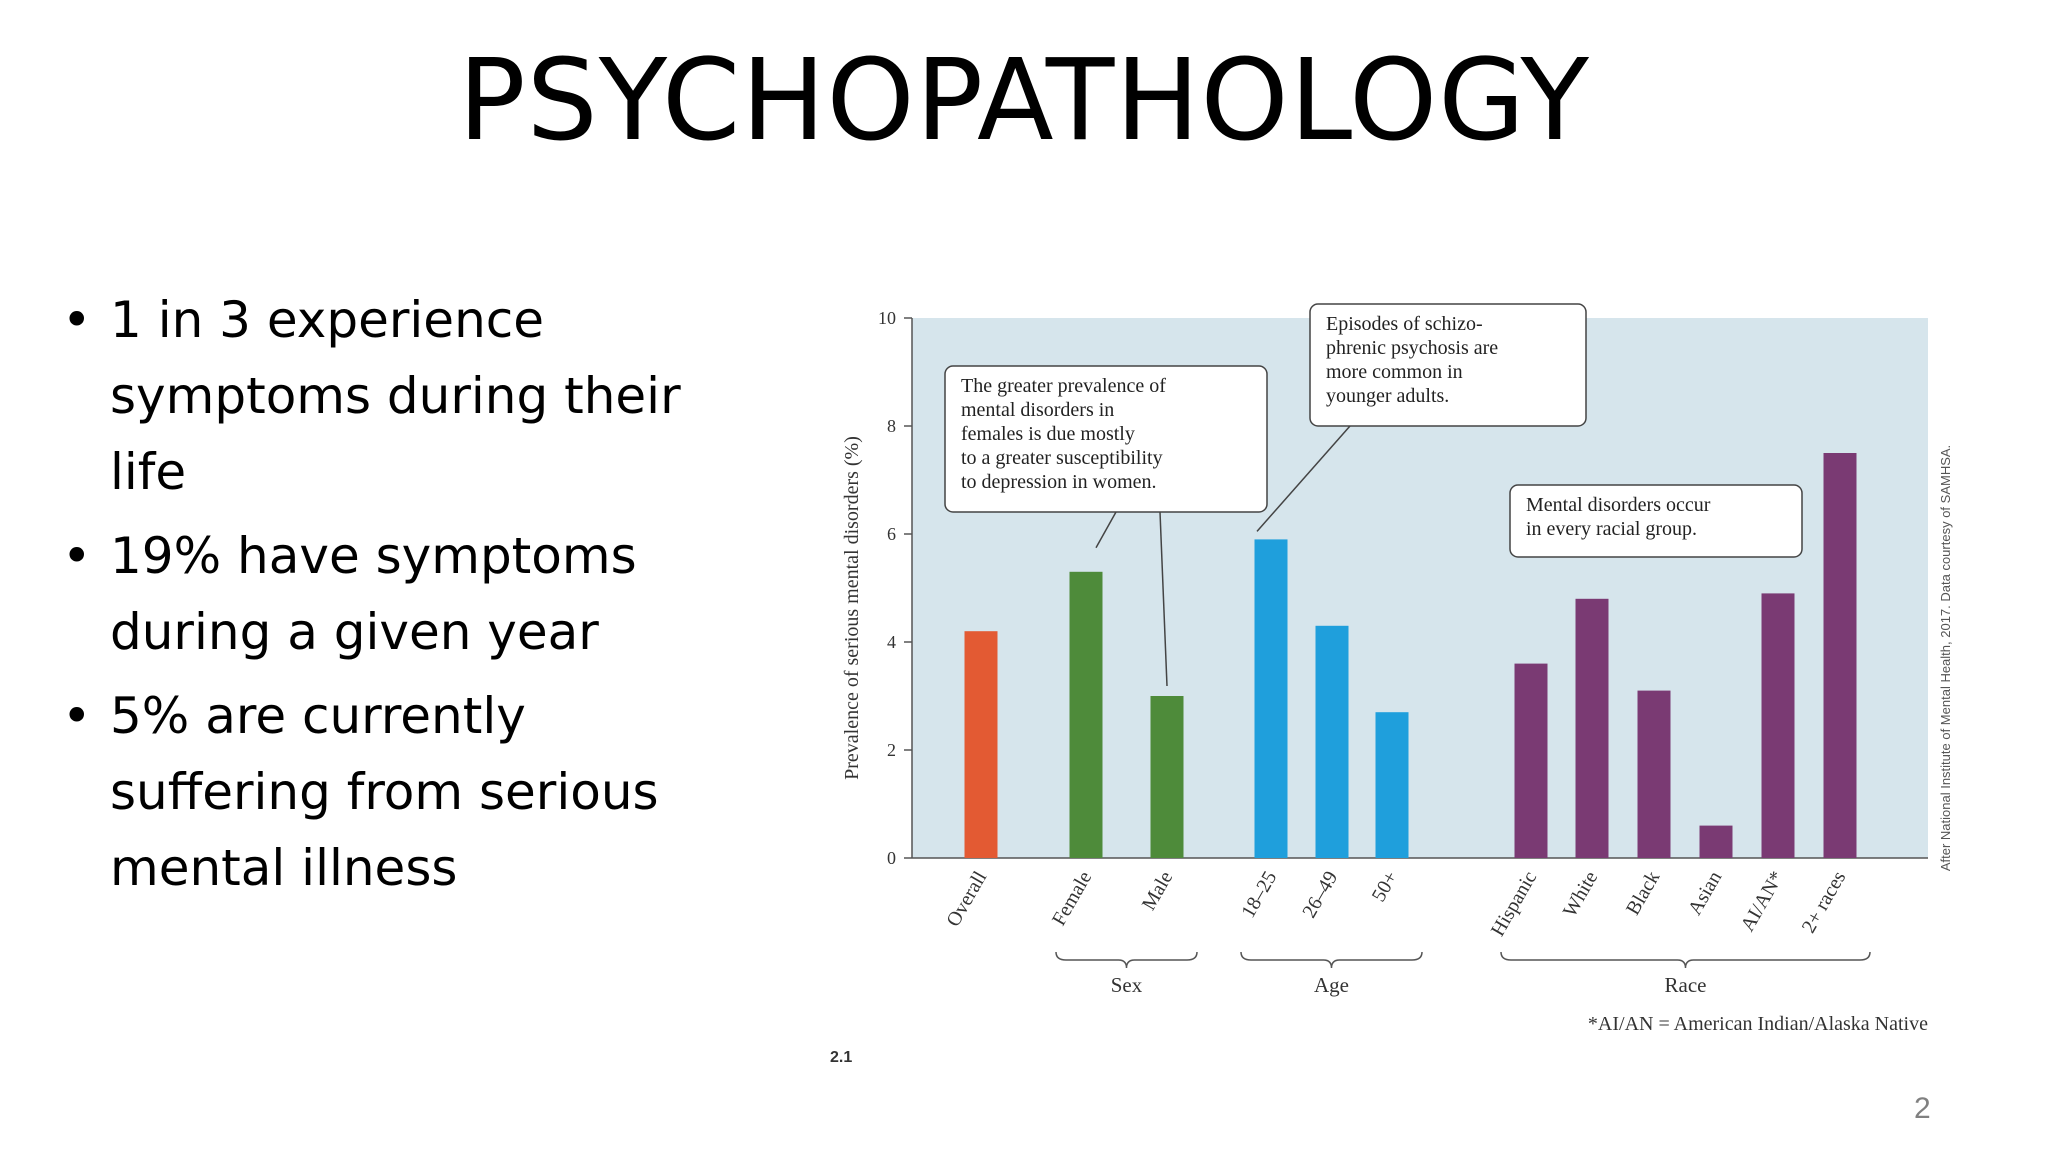 Image resolution: width=2048 pixels, height=1152 pixels. Describe the element at coordinates (1086, 714) in the screenshot. I see `bar-female` at that location.